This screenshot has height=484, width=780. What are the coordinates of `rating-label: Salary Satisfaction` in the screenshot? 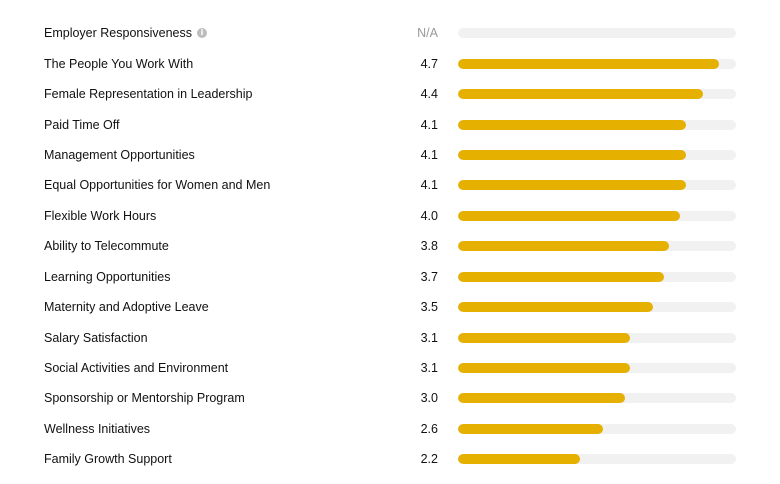 It's located at (96, 337).